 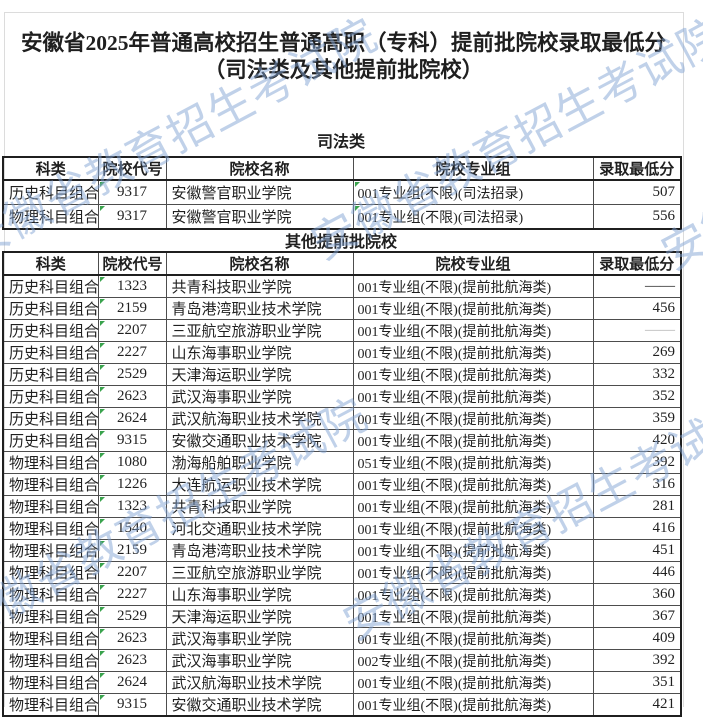 What do you see at coordinates (259, 440) in the screenshot?
I see `cell-college-name: 安徽交通职业技术学院` at bounding box center [259, 440].